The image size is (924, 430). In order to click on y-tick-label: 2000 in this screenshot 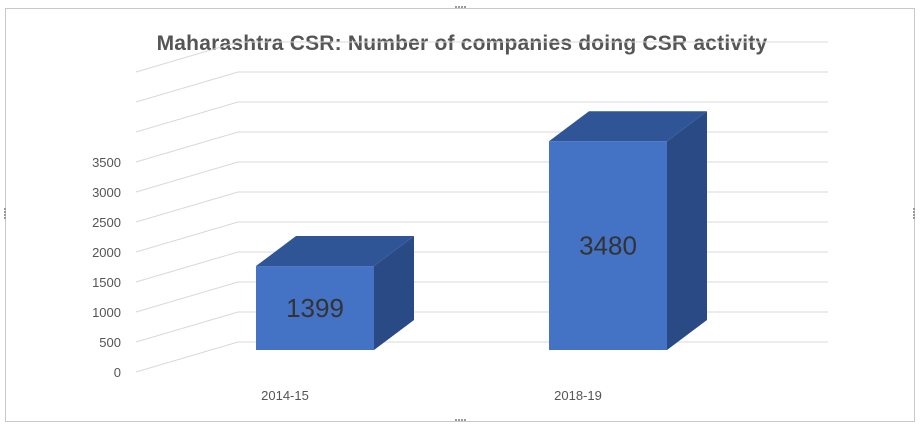, I will do `click(106, 252)`.